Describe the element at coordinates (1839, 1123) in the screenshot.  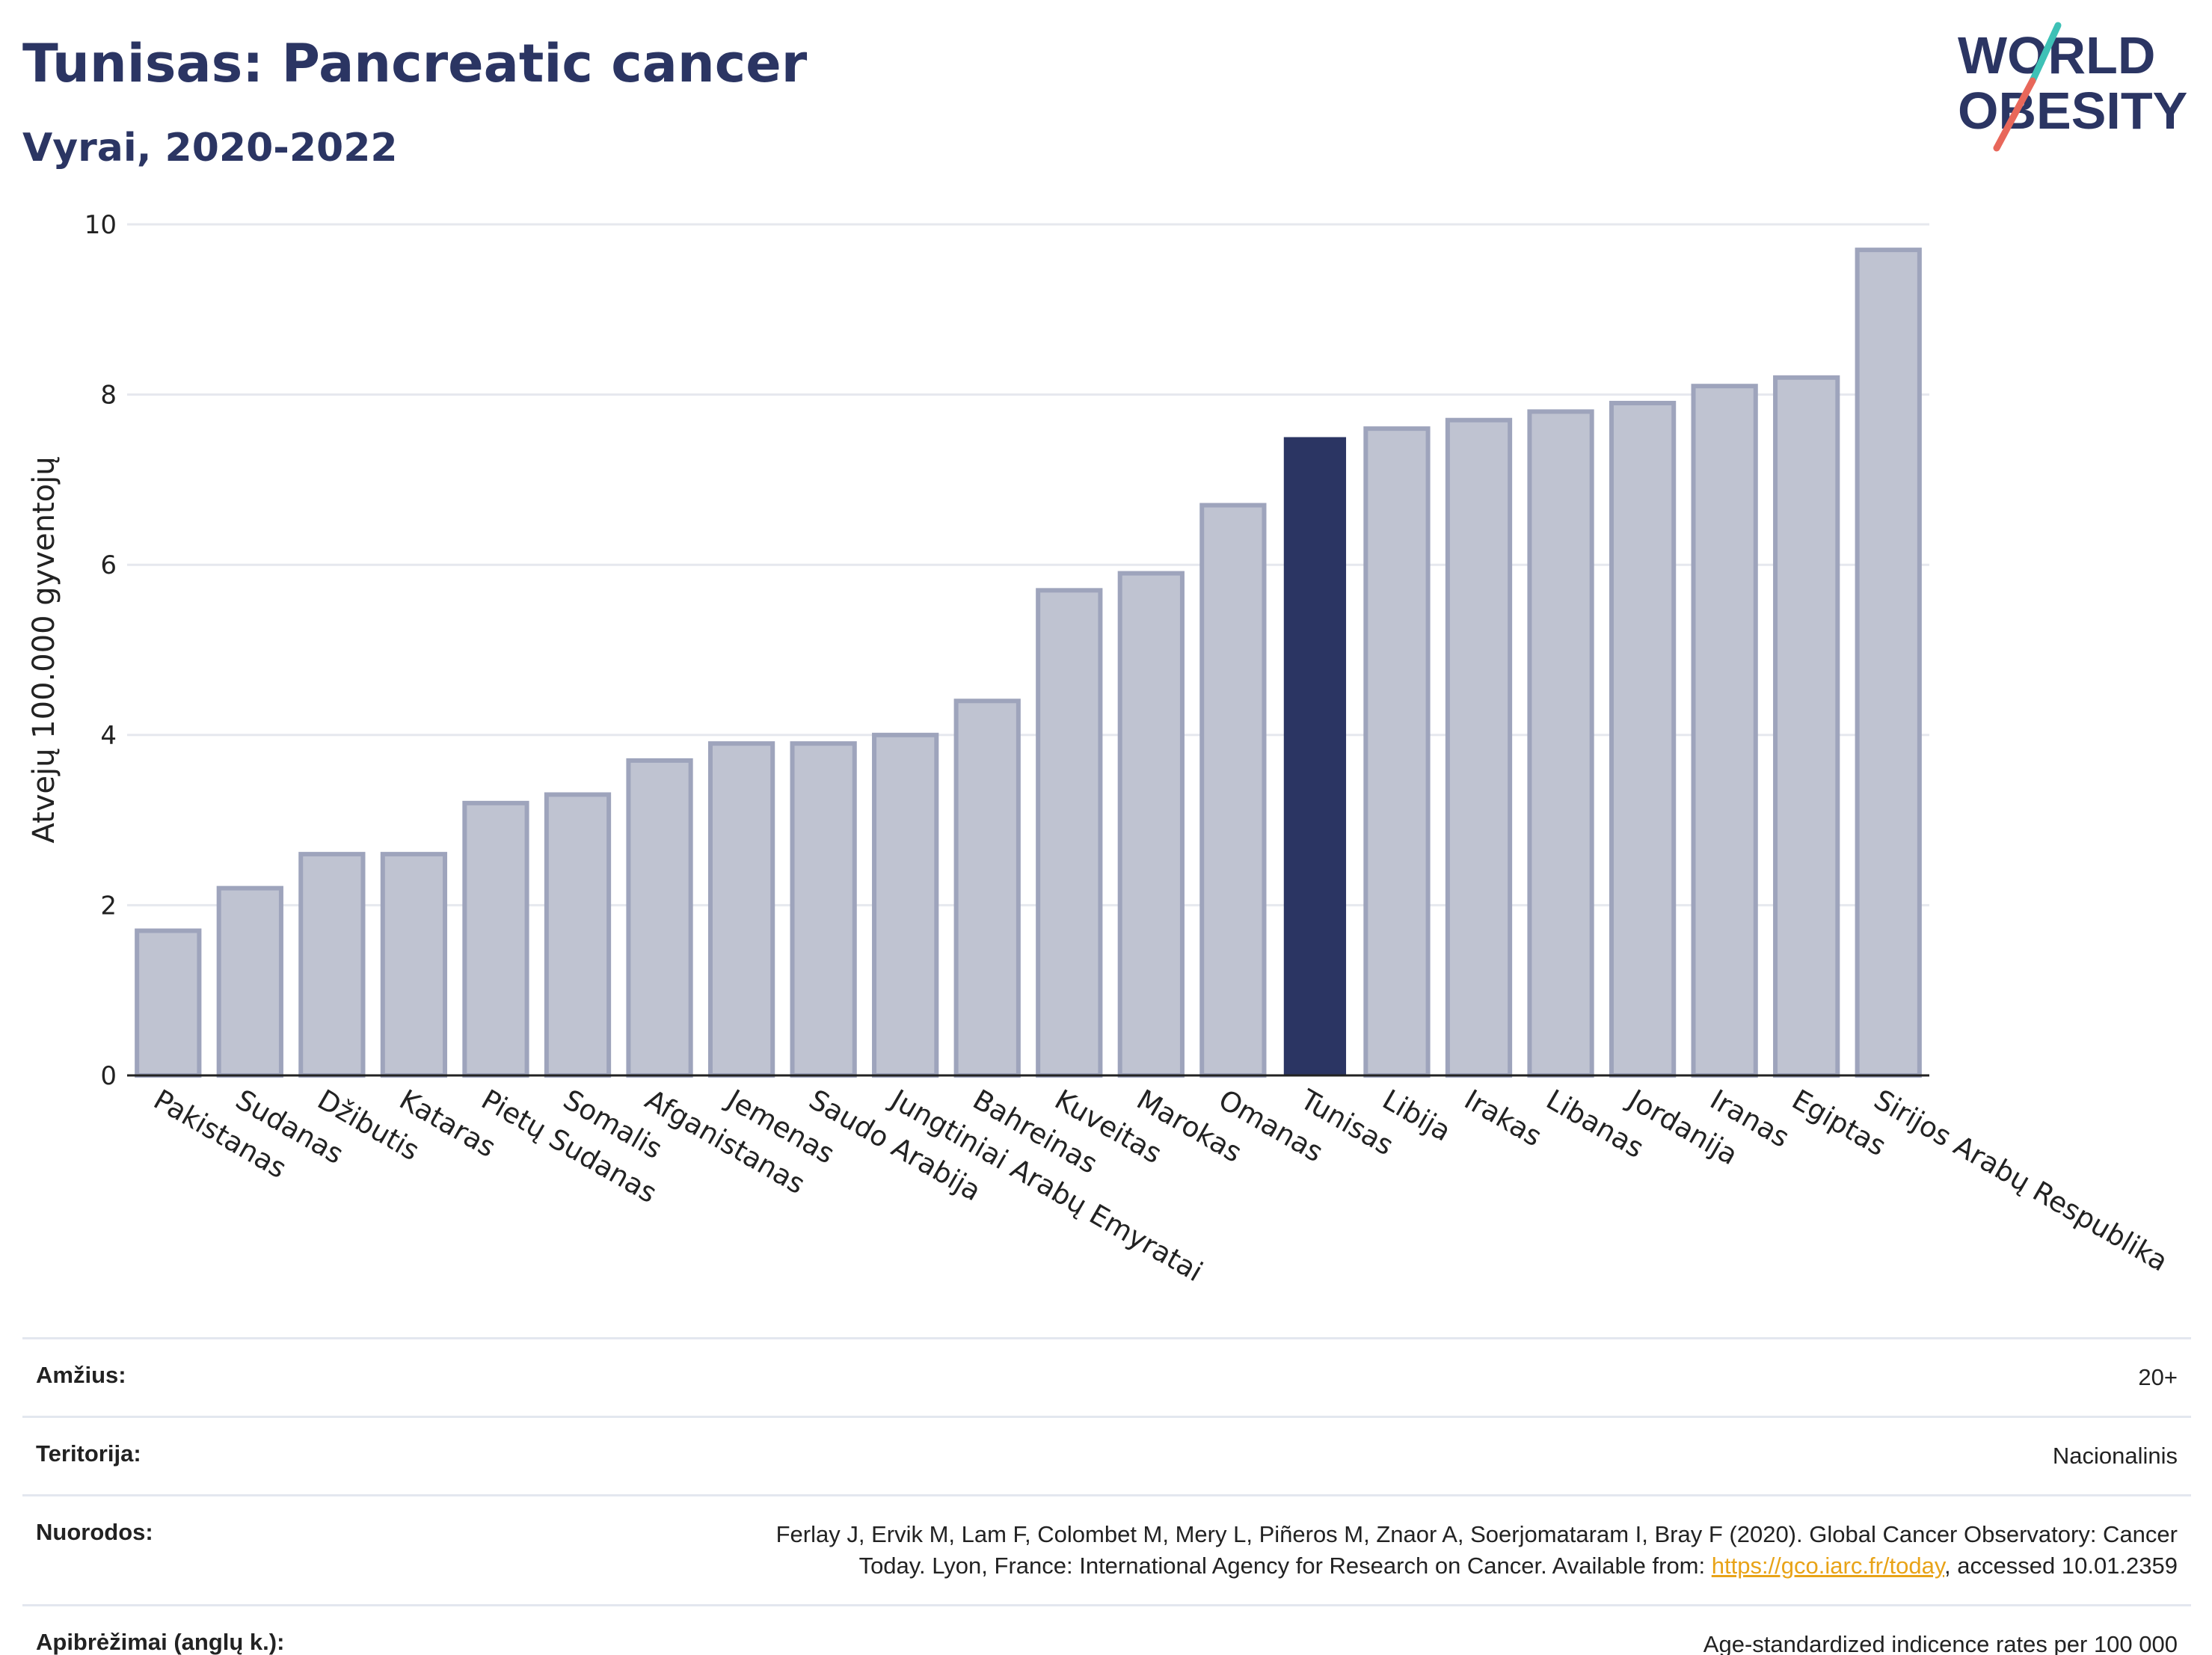
I see `x-tick-label: Egiptas` at that location.